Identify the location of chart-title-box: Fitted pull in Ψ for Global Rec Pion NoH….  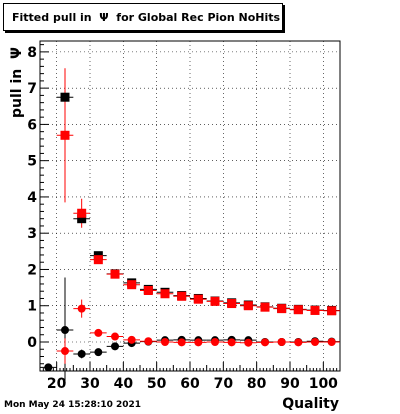
(143, 17).